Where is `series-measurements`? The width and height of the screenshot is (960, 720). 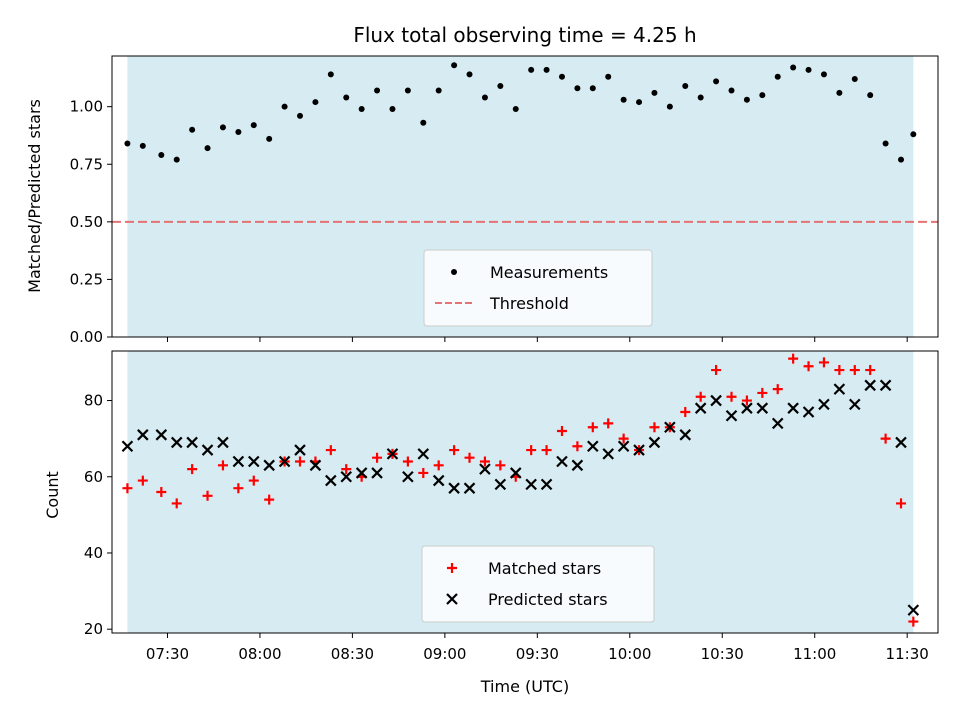 series-measurements is located at coordinates (520, 112).